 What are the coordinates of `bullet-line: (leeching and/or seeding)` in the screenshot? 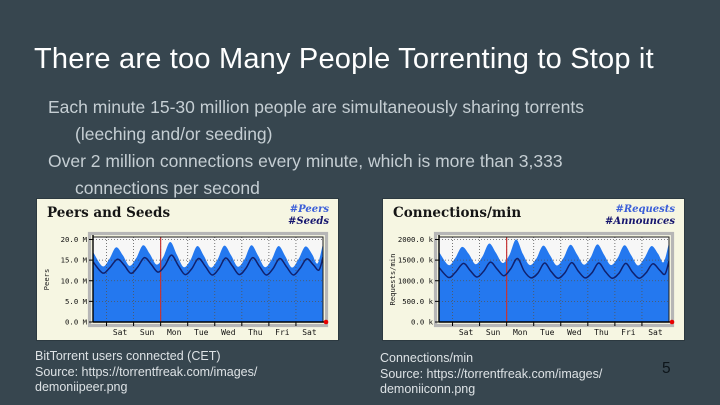 It's located at (174, 134).